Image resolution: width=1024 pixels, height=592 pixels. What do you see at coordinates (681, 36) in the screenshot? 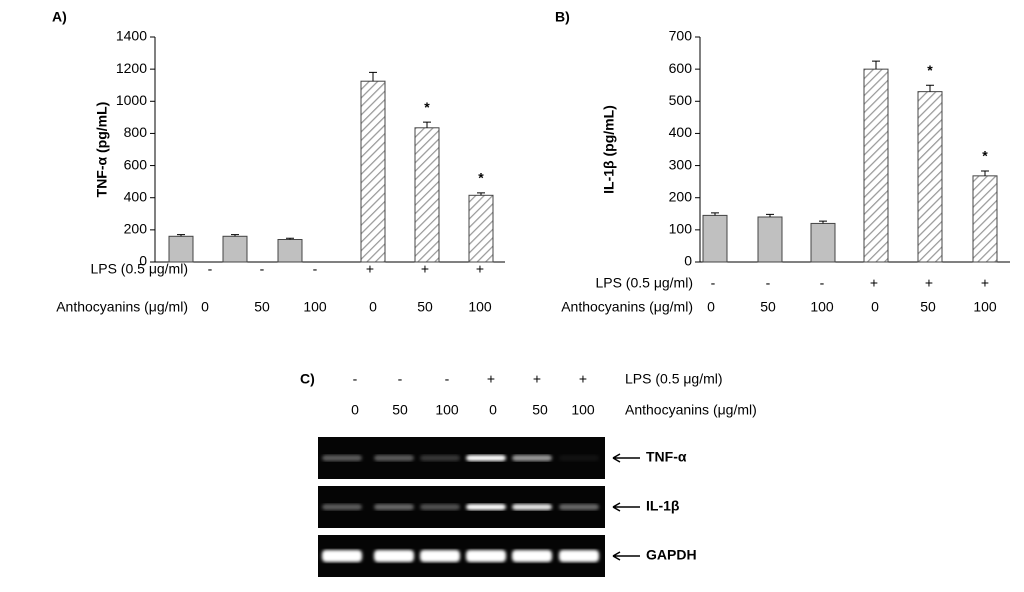
I see `y-tick-label: 700` at bounding box center [681, 36].